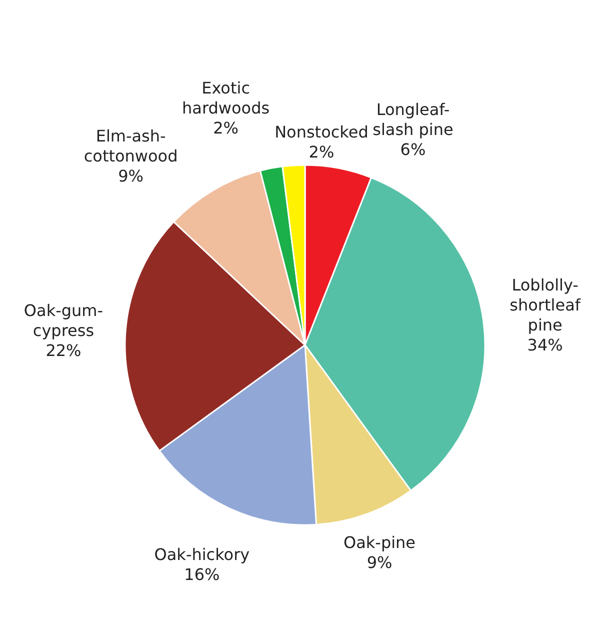  I want to click on data-label: 16%, so click(202, 574).